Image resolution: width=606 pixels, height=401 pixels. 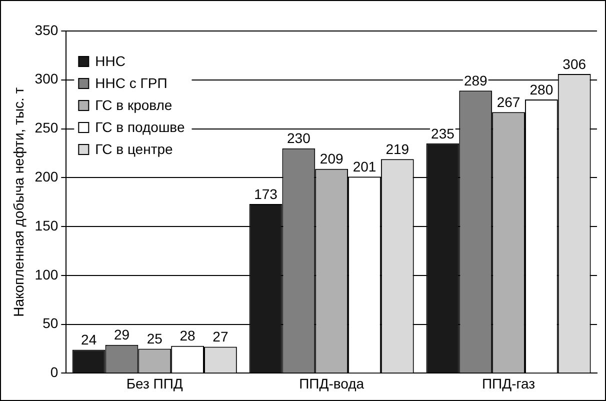 What do you see at coordinates (18, 201) in the screenshot?
I see `y-axis-title: Накопленная добыча нефти, тыс. т` at bounding box center [18, 201].